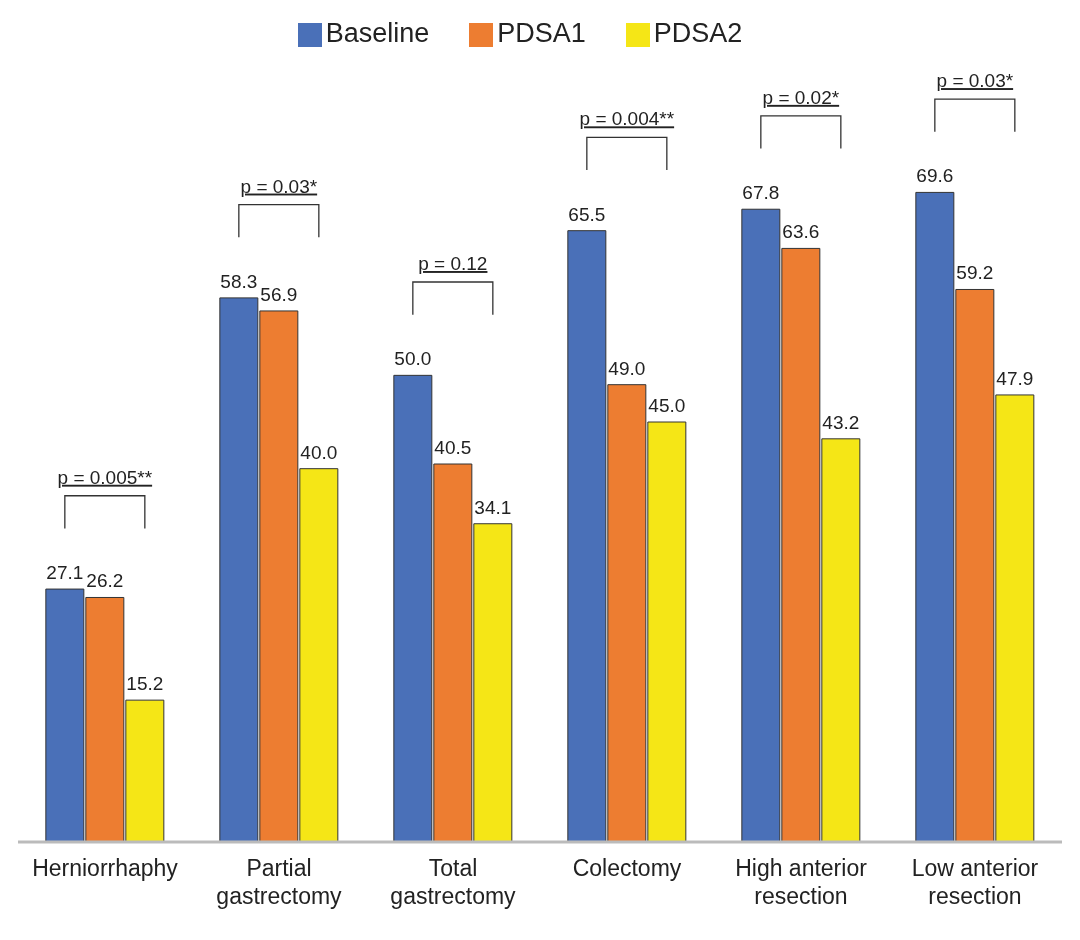 The height and width of the screenshot is (940, 1080). Describe the element at coordinates (65, 573) in the screenshot. I see `data-label: 27.1` at that location.